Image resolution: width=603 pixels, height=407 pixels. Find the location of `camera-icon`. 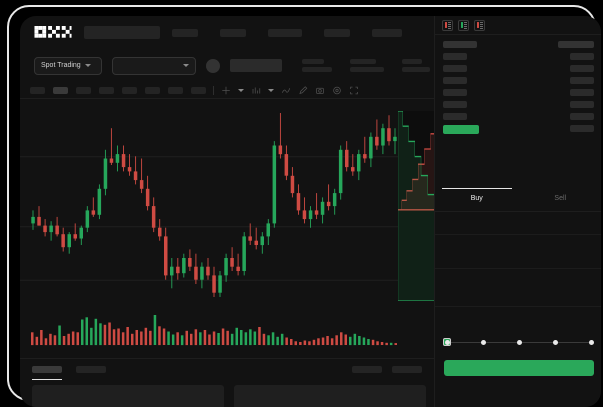

camera-icon is located at coordinates (320, 90).